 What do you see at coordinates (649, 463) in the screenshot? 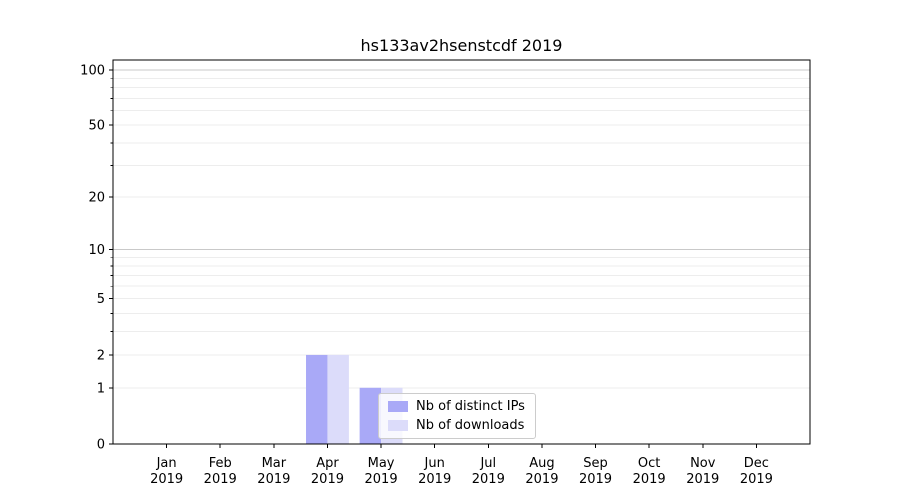
I see `x-tick-label-month: Oct` at bounding box center [649, 463].